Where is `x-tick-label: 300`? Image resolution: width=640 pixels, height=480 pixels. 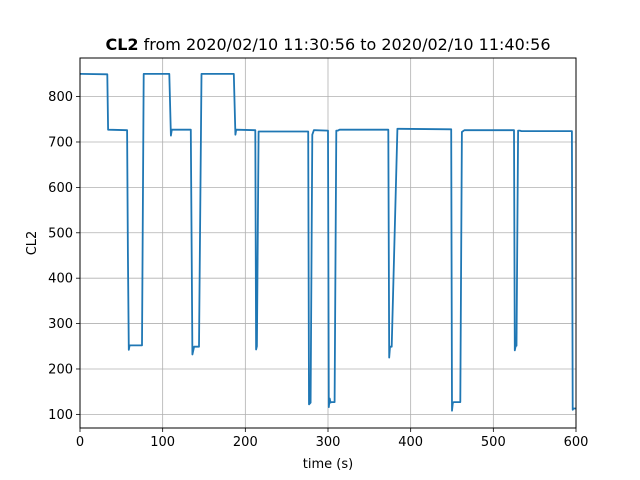
x-tick-label: 300 is located at coordinates (328, 442).